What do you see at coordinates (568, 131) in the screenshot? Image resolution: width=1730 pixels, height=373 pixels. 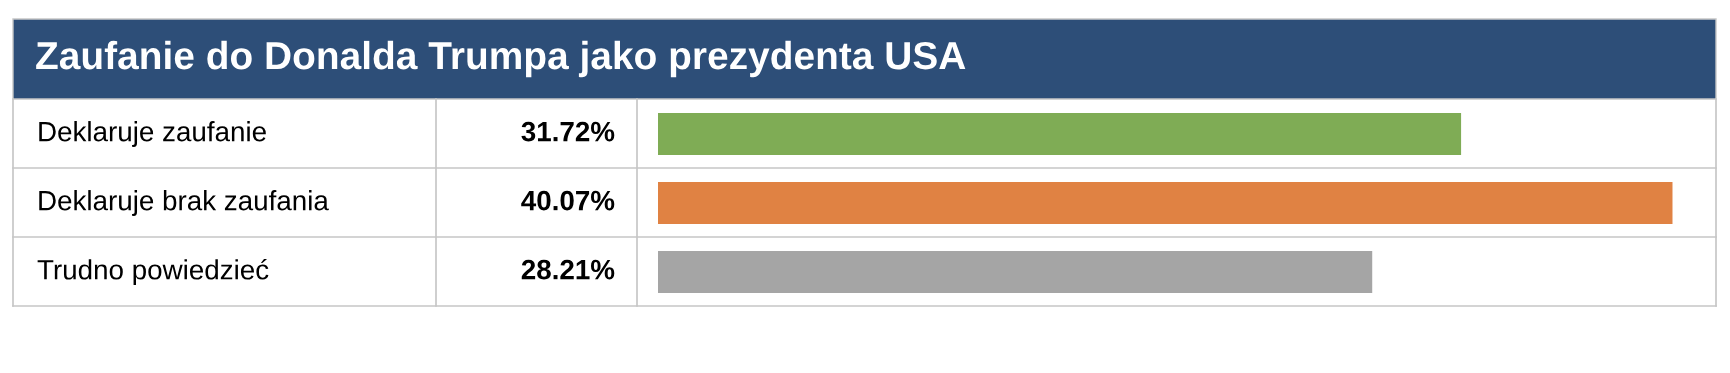 I see `data-label: 31.72%` at bounding box center [568, 131].